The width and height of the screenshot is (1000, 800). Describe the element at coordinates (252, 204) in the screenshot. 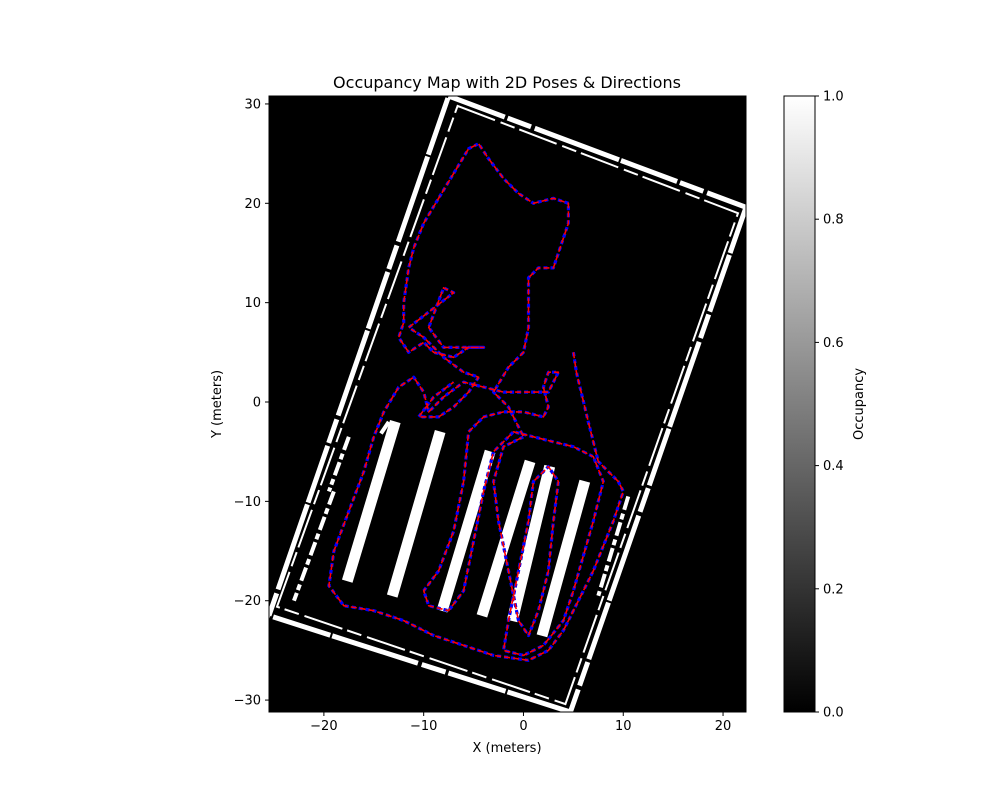

I see `y-tick-label: 20` at that location.